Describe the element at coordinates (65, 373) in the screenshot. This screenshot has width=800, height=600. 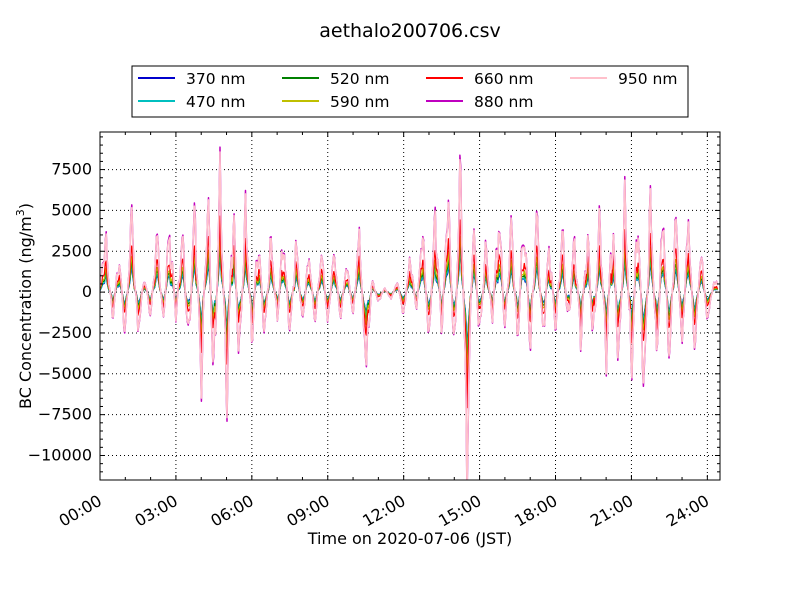
I see `y-tick-label: −5000` at that location.